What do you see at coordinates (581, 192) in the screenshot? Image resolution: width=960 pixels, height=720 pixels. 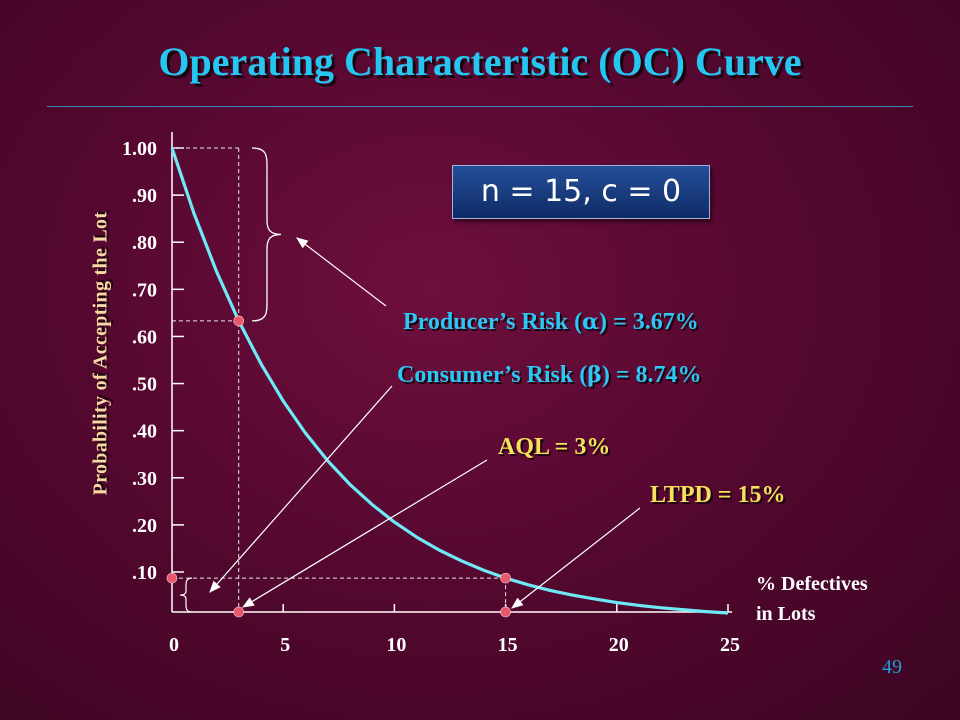 I see `sampling-plan-box: n = 15, c = 0` at bounding box center [581, 192].